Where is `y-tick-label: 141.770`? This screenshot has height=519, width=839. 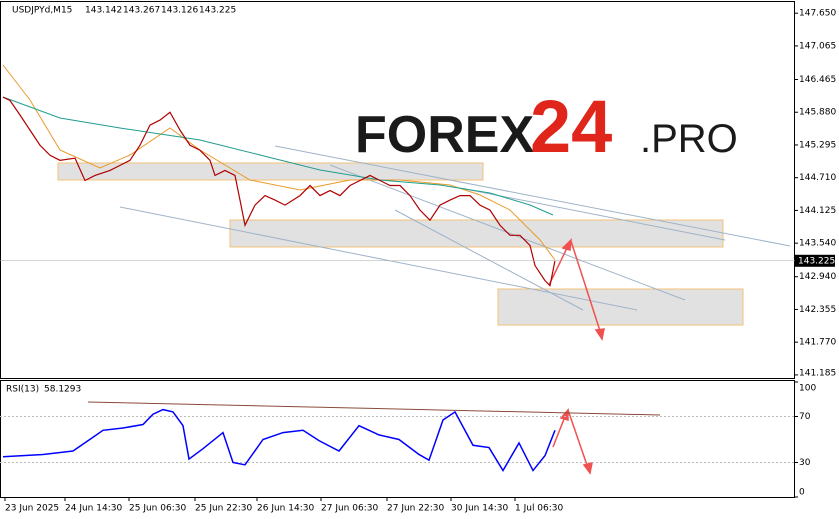
y-tick-label: 141.770 is located at coordinates (817, 343).